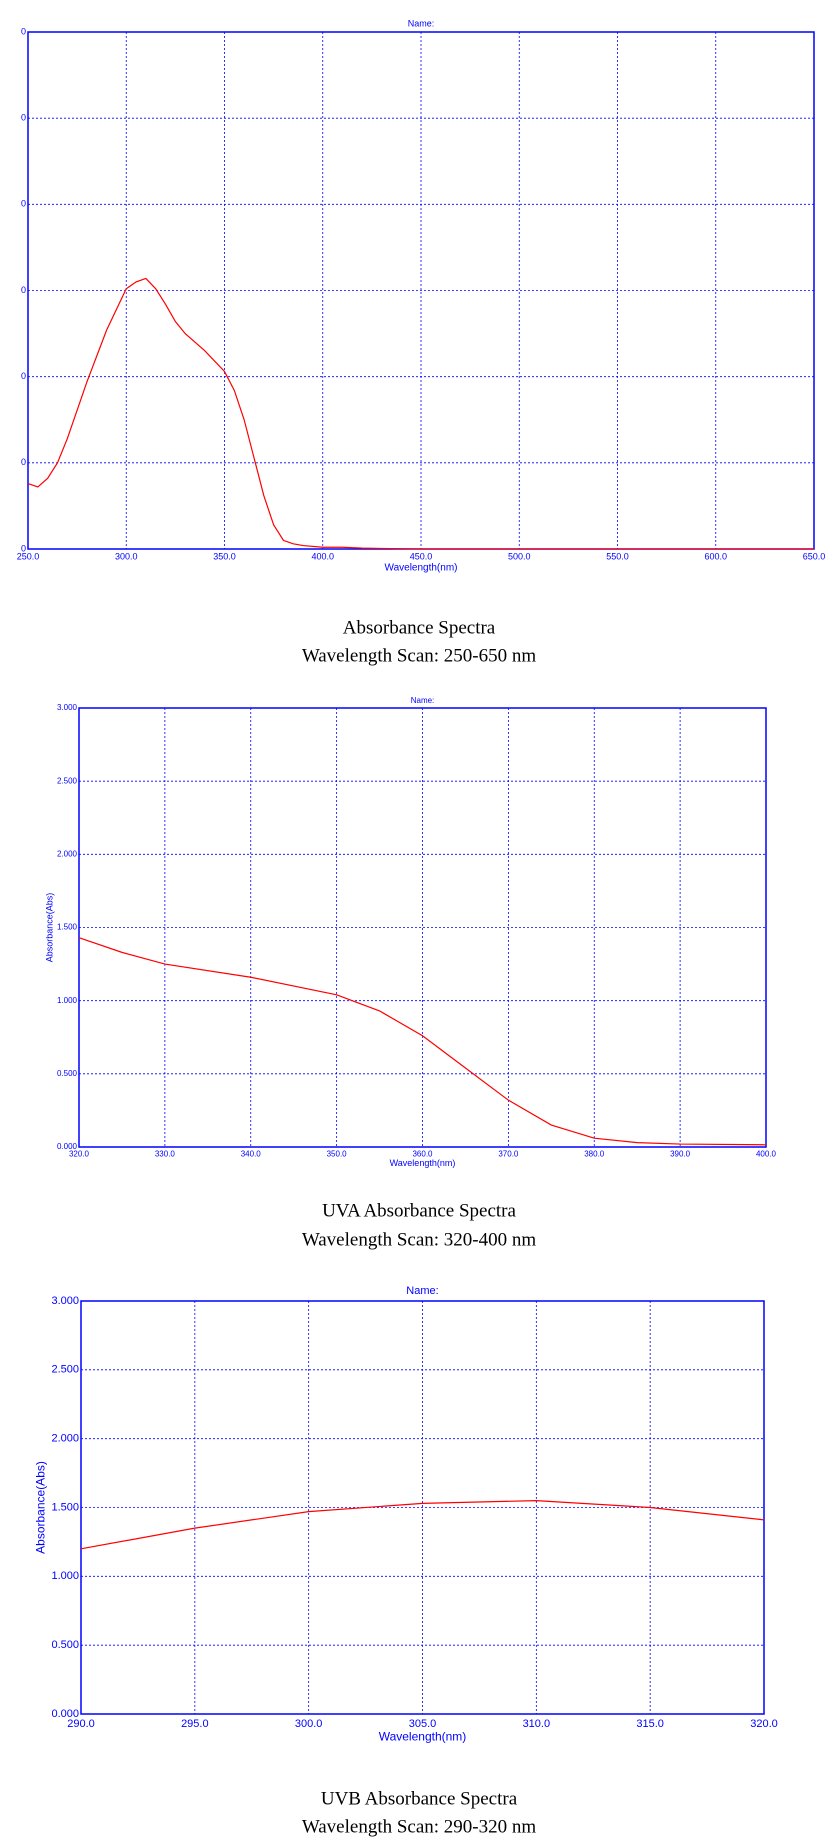 This screenshot has height=1846, width=838. What do you see at coordinates (419, 1239) in the screenshot?
I see `caption: Wavelength Scan: 320-400 nm` at bounding box center [419, 1239].